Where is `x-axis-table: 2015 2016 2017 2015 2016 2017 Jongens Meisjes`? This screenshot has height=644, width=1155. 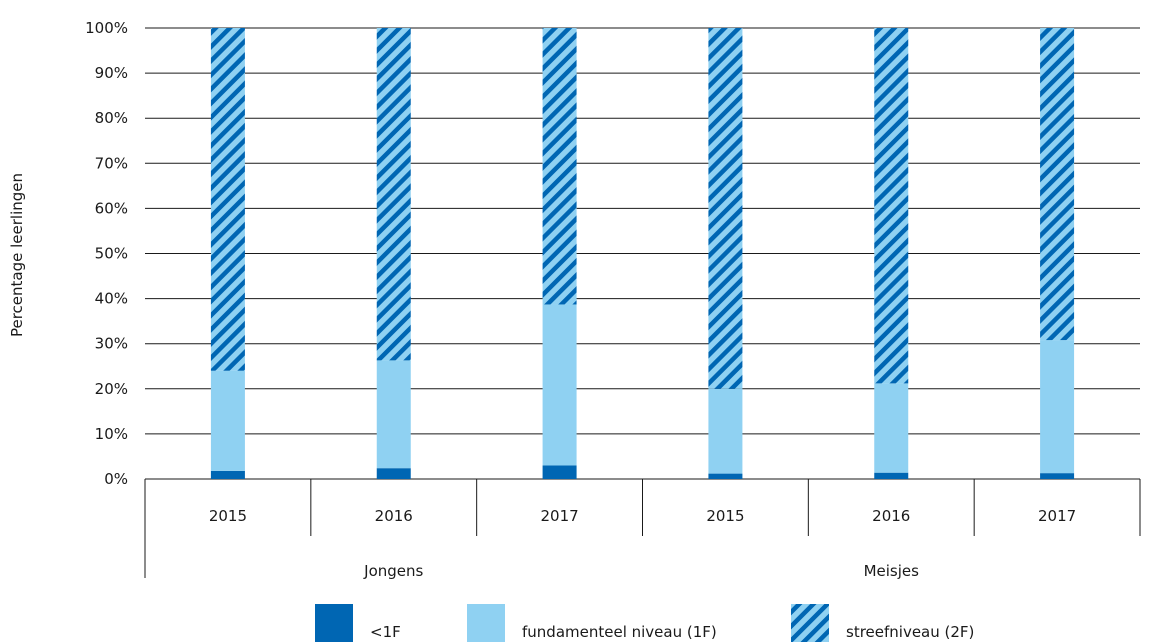 x-axis-table: 2015 2016 2017 2015 2016 2017 Jongens Meisjes is located at coordinates (642, 529).